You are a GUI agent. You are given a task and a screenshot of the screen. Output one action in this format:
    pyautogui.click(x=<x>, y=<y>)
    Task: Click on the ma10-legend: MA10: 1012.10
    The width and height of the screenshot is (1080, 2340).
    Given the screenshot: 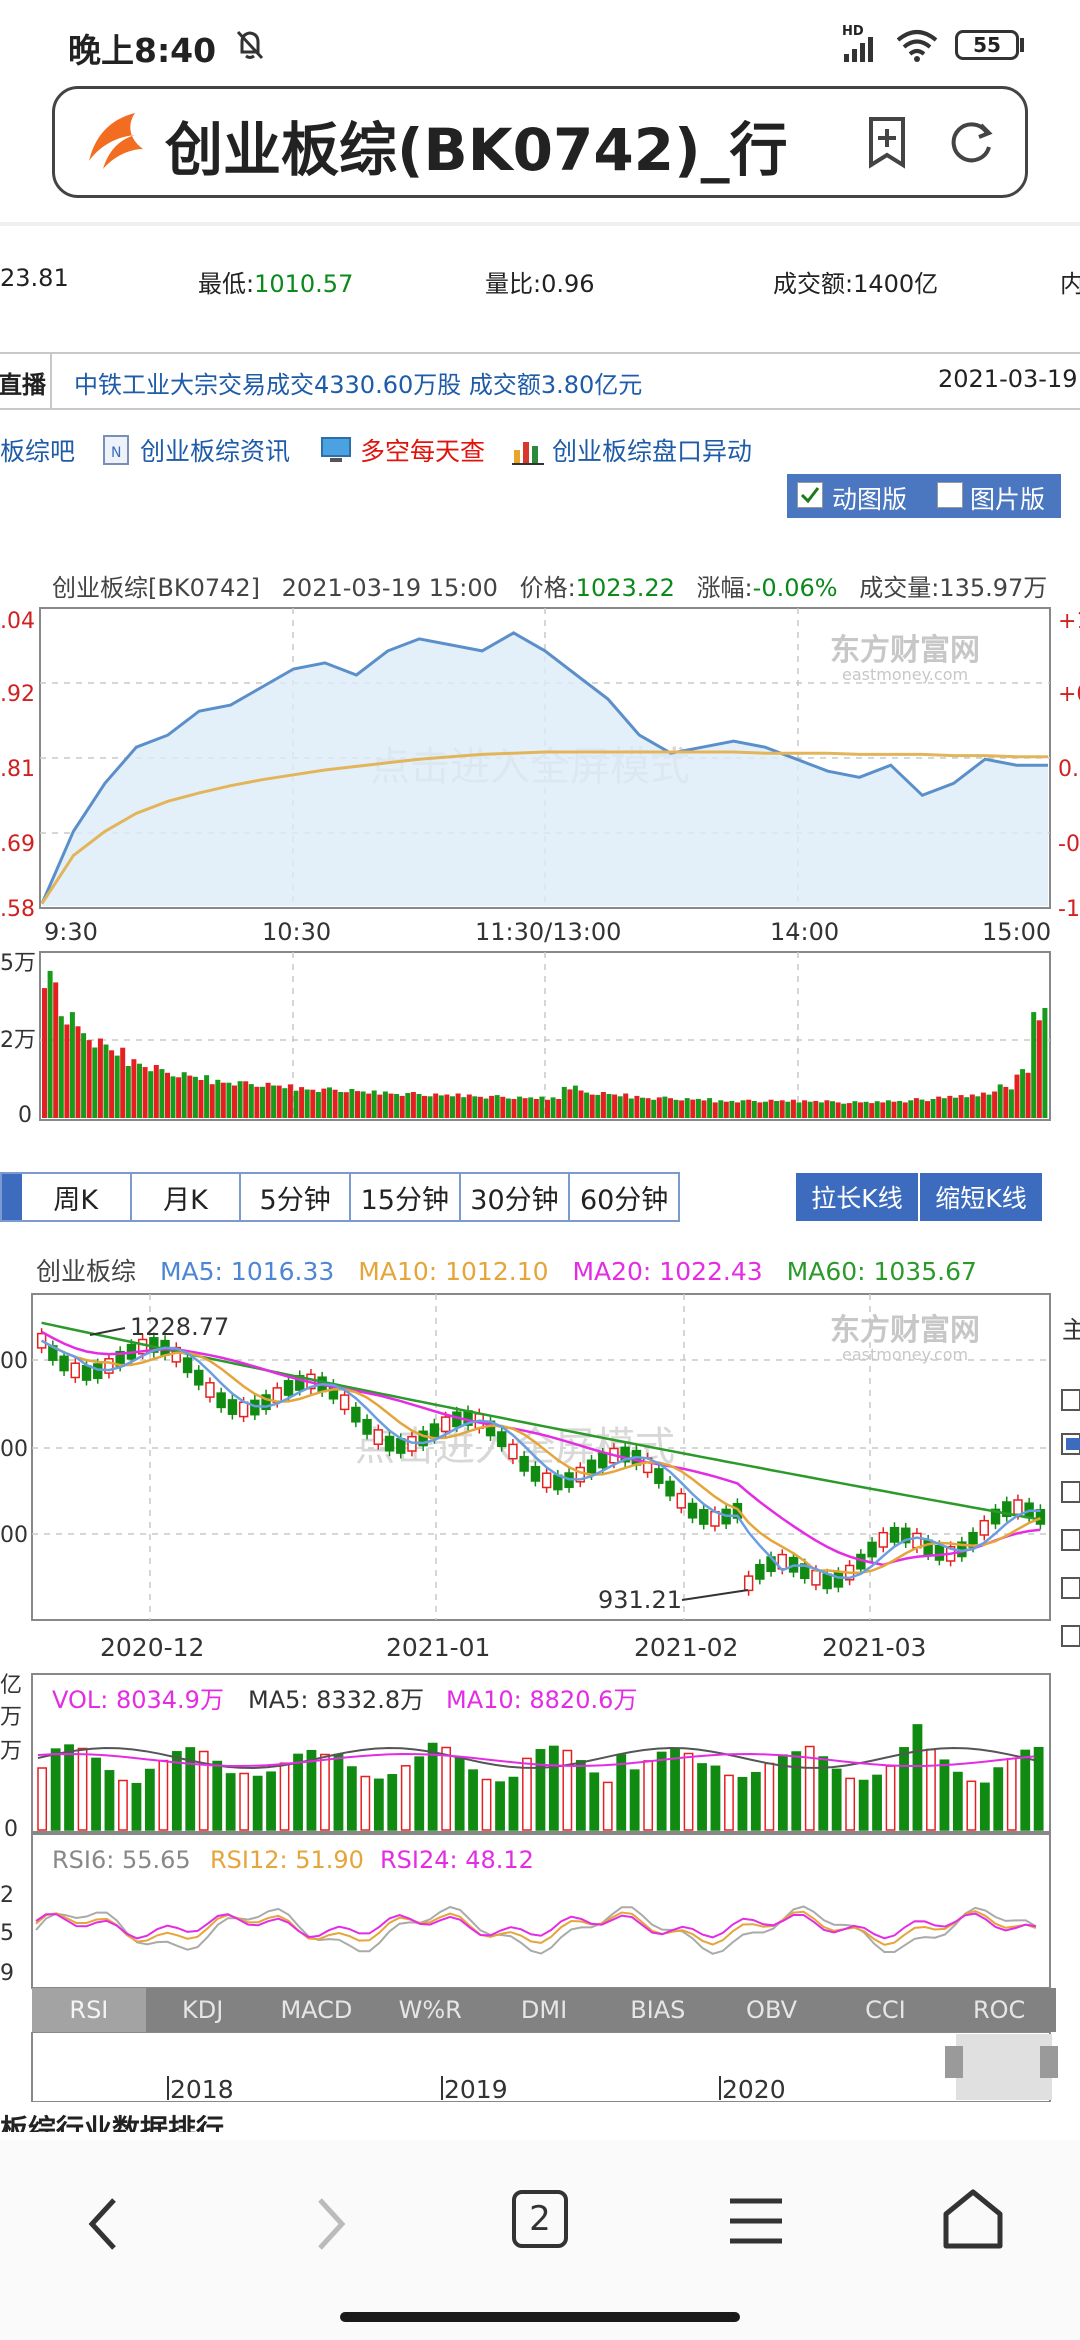 What is the action you would take?
    pyautogui.click(x=453, y=1271)
    